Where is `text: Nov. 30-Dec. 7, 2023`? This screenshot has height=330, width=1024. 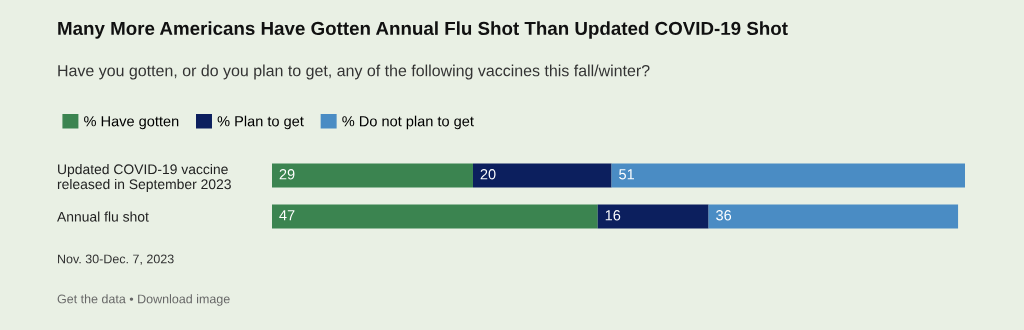
text: Nov. 30-Dec. 7, 2023 is located at coordinates (116, 259).